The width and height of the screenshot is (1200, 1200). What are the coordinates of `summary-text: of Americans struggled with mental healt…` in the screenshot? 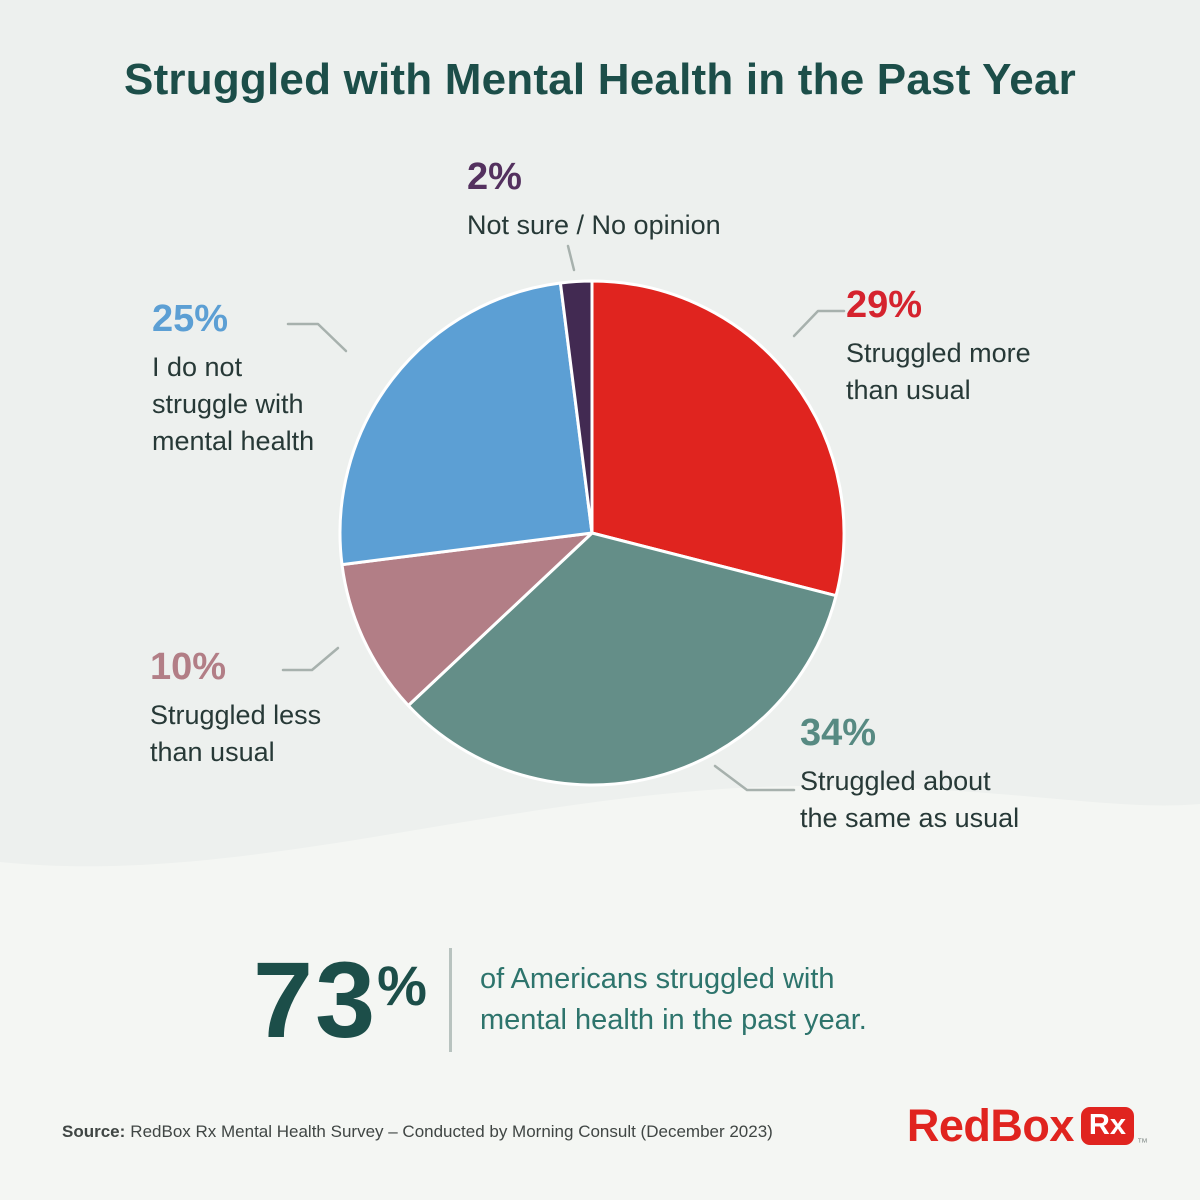 It's located at (673, 999).